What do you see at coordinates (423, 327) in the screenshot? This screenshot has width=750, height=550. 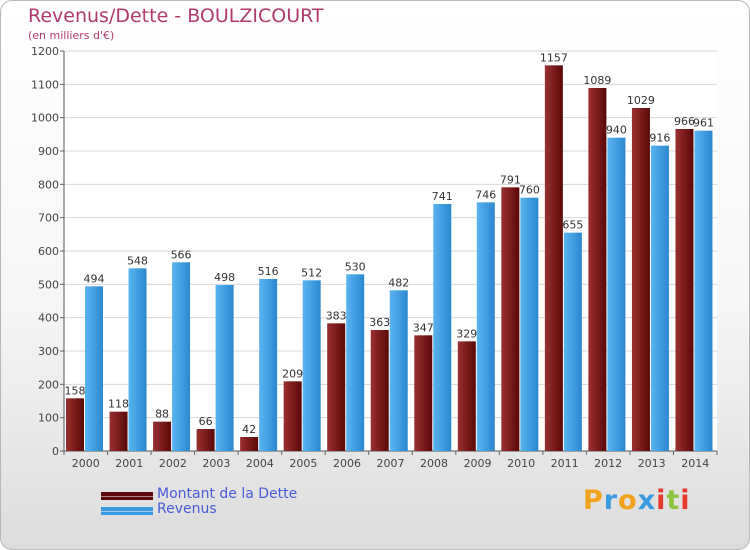 I see `data-label-dette: 347` at bounding box center [423, 327].